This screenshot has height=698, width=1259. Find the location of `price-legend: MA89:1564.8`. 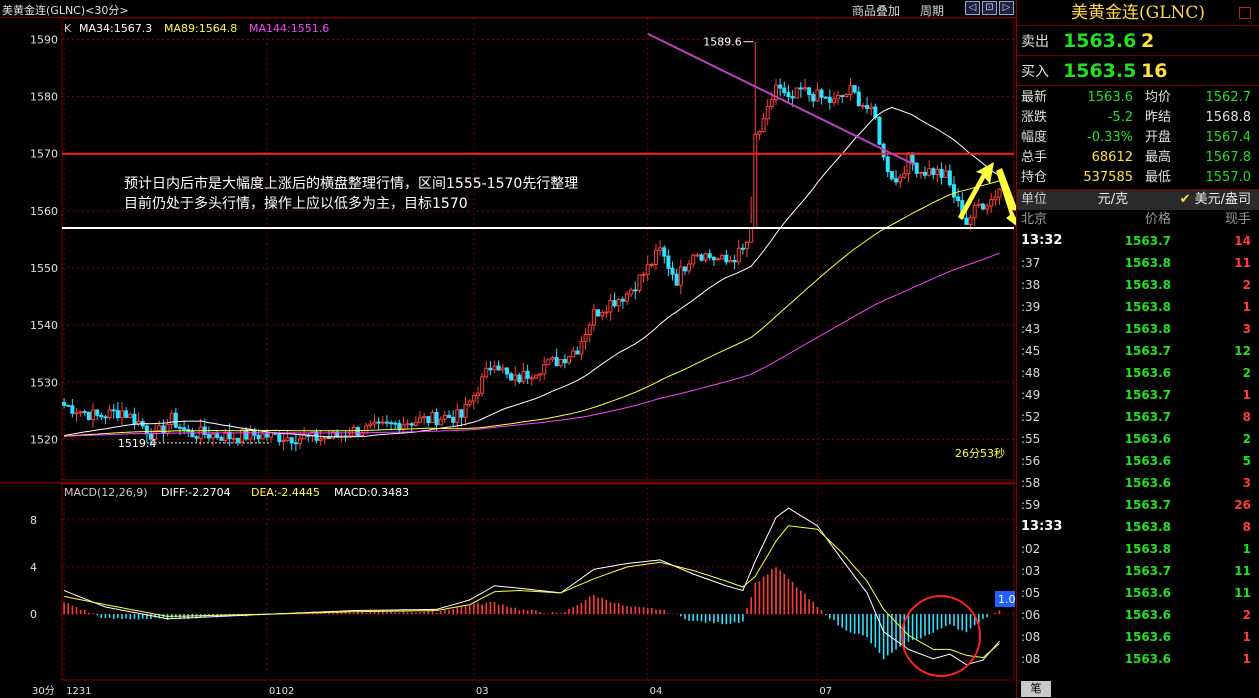

price-legend: MA89:1564.8 is located at coordinates (200, 28).